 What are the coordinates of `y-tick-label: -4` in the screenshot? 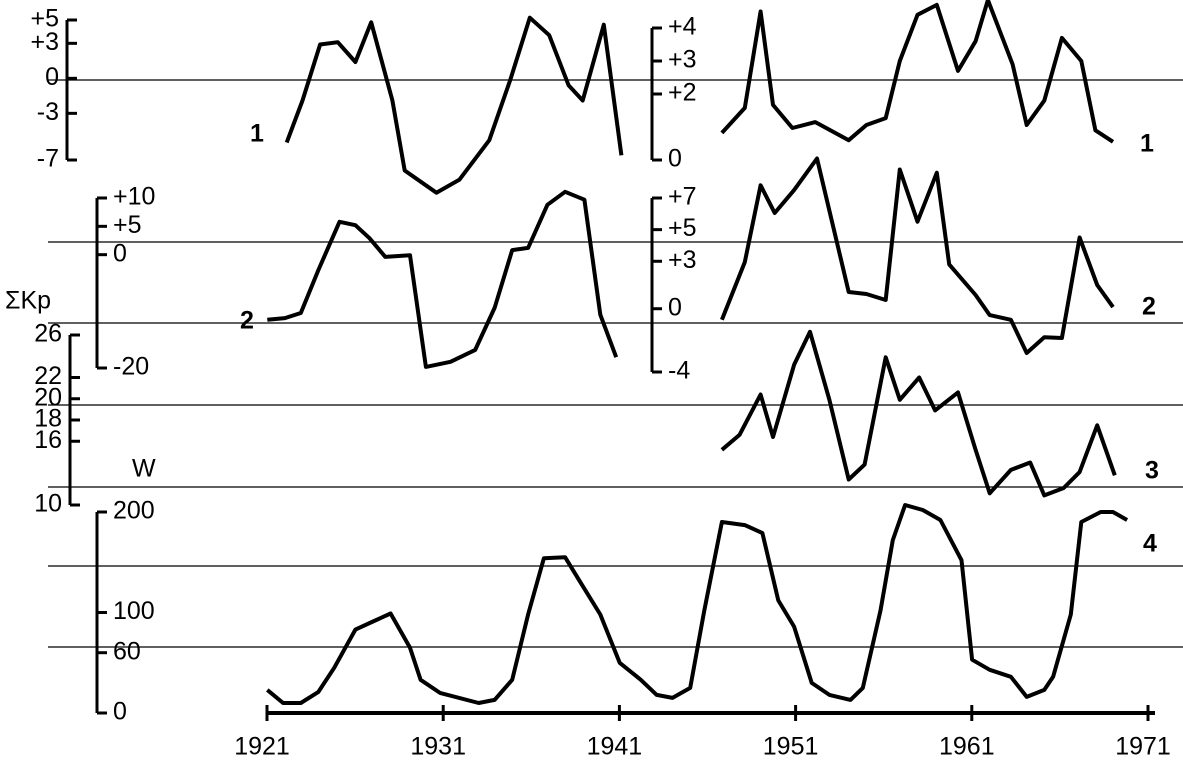 It's located at (679, 371).